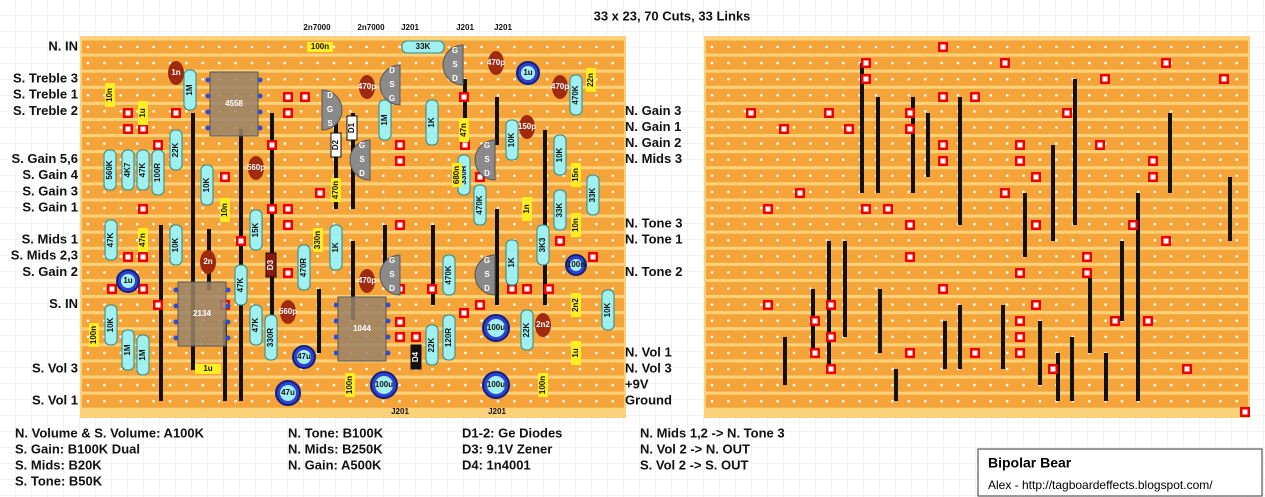 The height and width of the screenshot is (497, 1265). I want to click on right-label: N. Gain 1, so click(653, 126).